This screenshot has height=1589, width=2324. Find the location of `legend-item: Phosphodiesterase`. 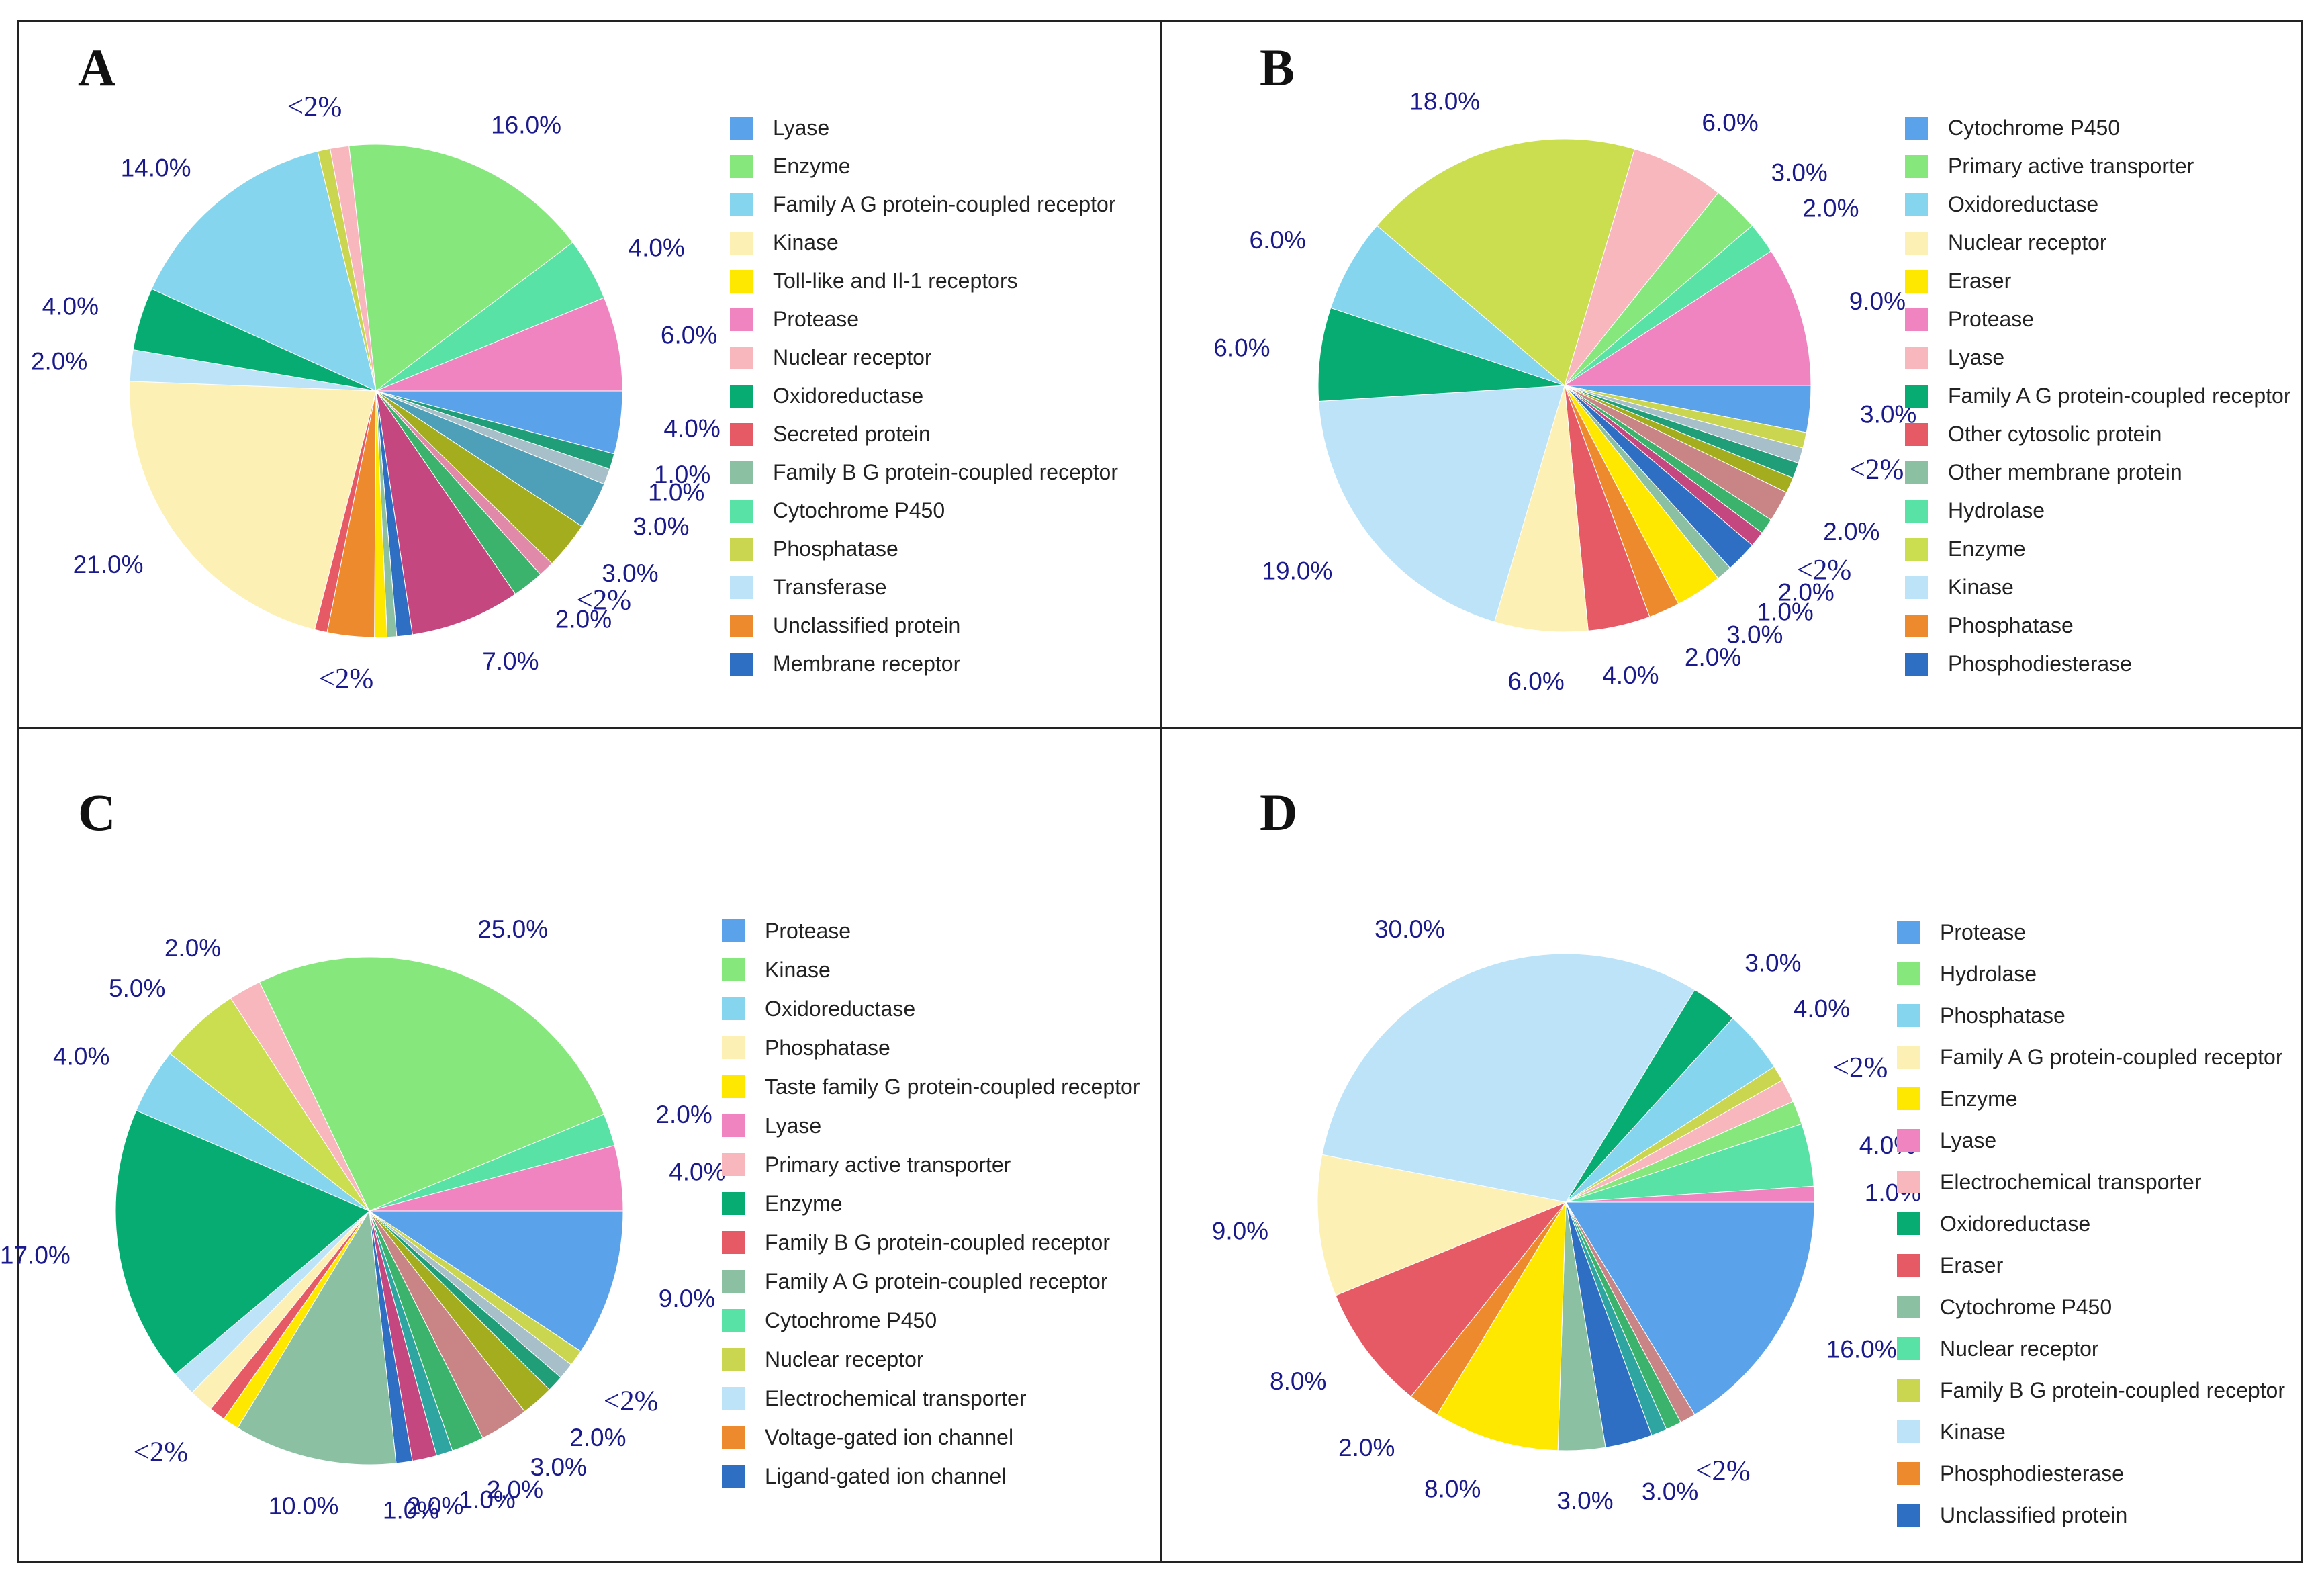

legend-item: Phosphodiesterase is located at coordinates (2097, 664).